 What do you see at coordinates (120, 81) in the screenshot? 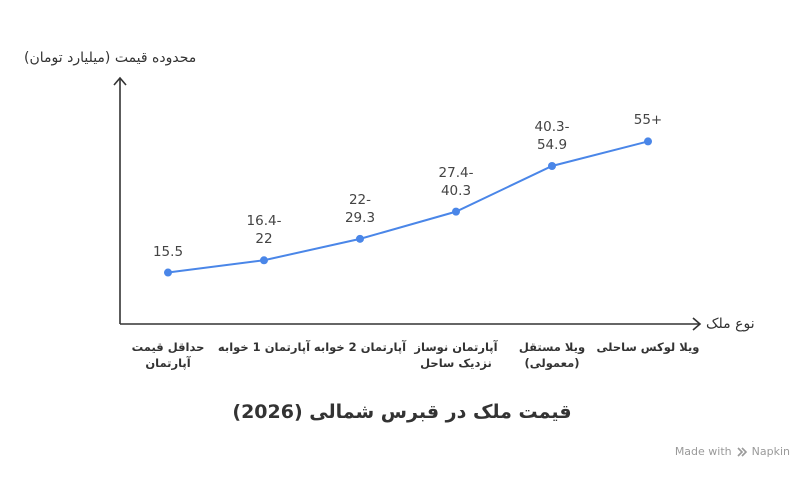
I see `y-axis-arrow` at bounding box center [120, 81].